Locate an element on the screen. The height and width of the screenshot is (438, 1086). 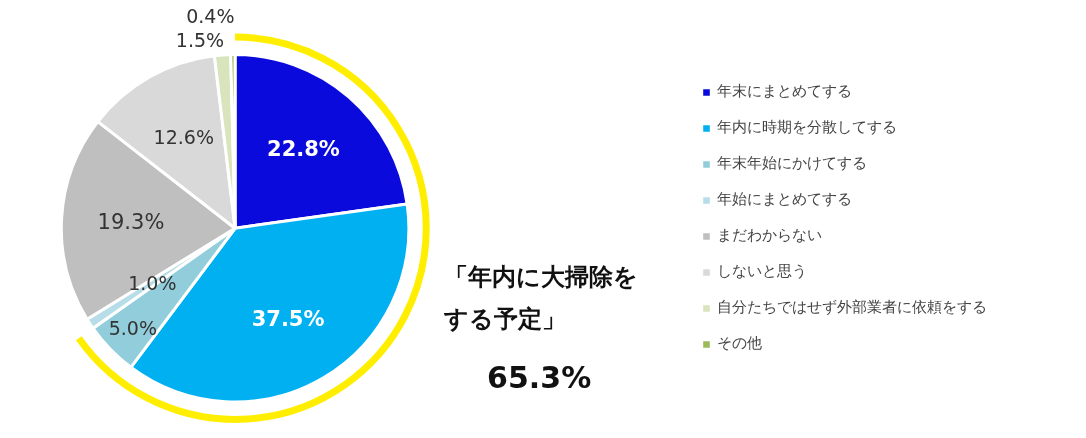
text: 65.3% is located at coordinates (539, 377).